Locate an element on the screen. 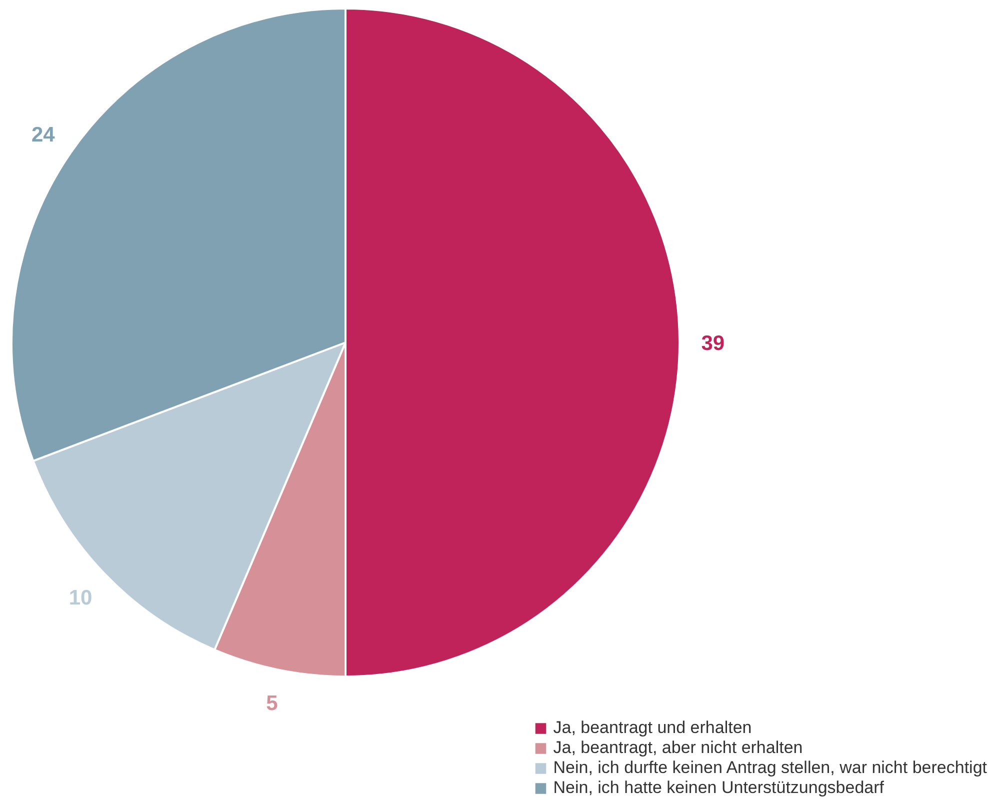 The image size is (997, 808). data-label: 39 is located at coordinates (713, 343).